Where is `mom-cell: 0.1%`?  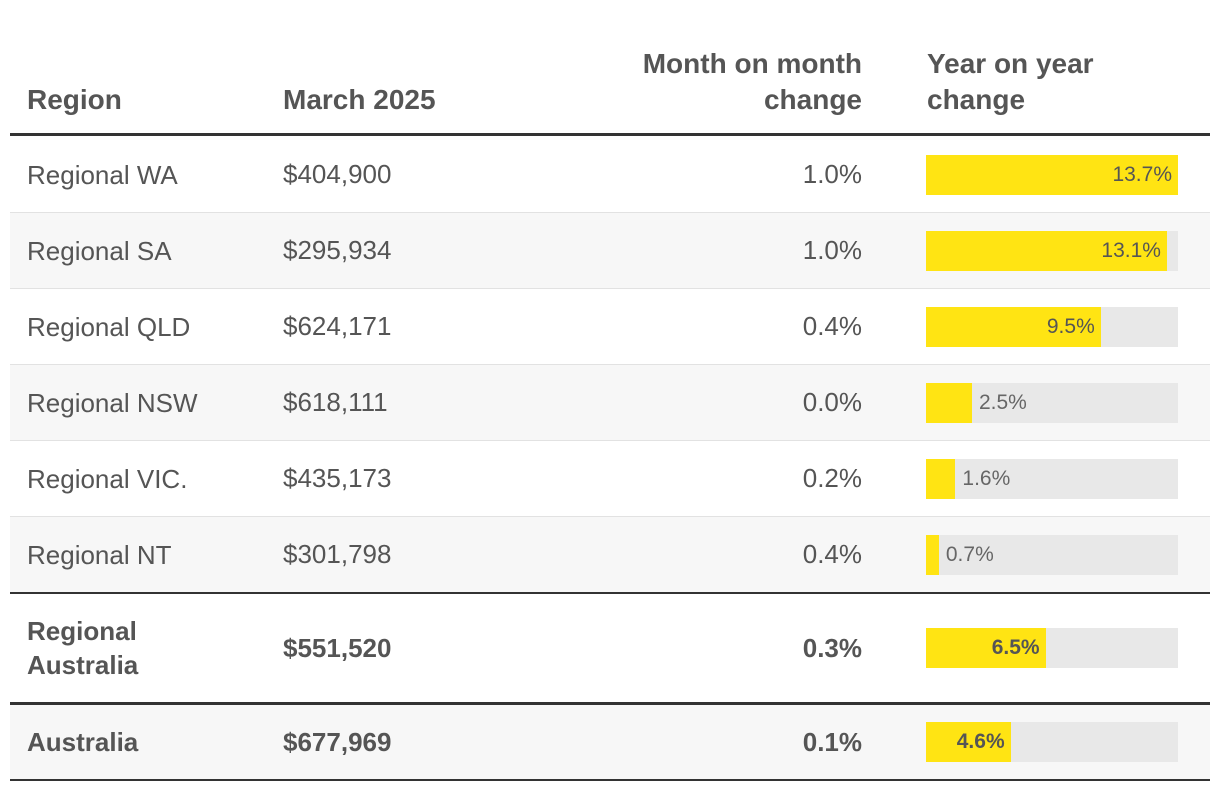
mom-cell: 0.1% is located at coordinates (832, 741).